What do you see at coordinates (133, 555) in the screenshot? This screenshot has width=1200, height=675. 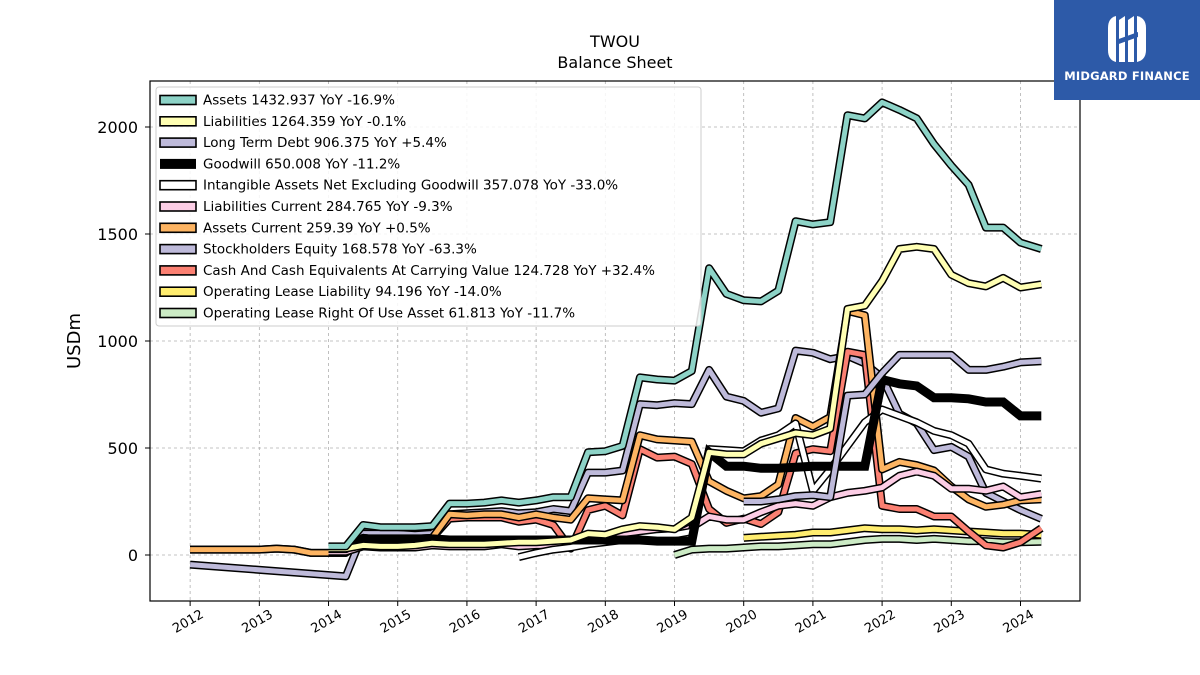 I see `y-tick-label: 0` at bounding box center [133, 555].